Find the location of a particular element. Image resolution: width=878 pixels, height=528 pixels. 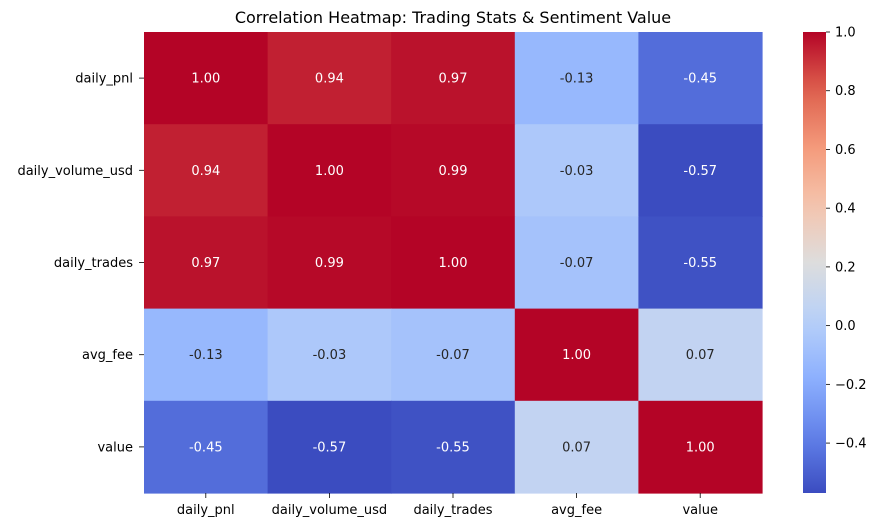

cell-value-label-3-0: -0.13 is located at coordinates (206, 355).